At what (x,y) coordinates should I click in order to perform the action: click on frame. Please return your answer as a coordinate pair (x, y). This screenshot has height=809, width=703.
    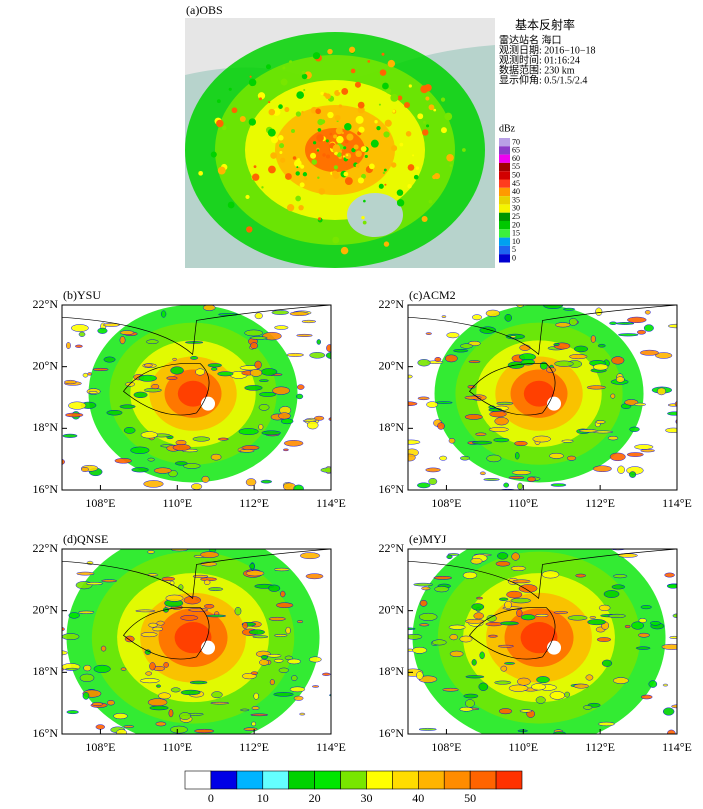
    Looking at the image, I should click on (196, 641).